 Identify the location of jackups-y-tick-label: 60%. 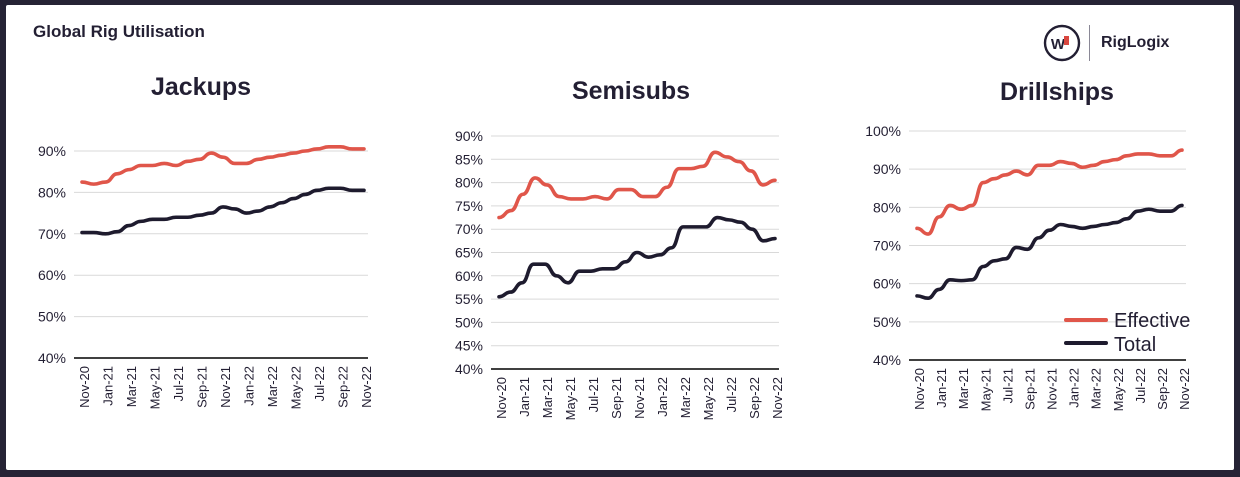
(52, 275).